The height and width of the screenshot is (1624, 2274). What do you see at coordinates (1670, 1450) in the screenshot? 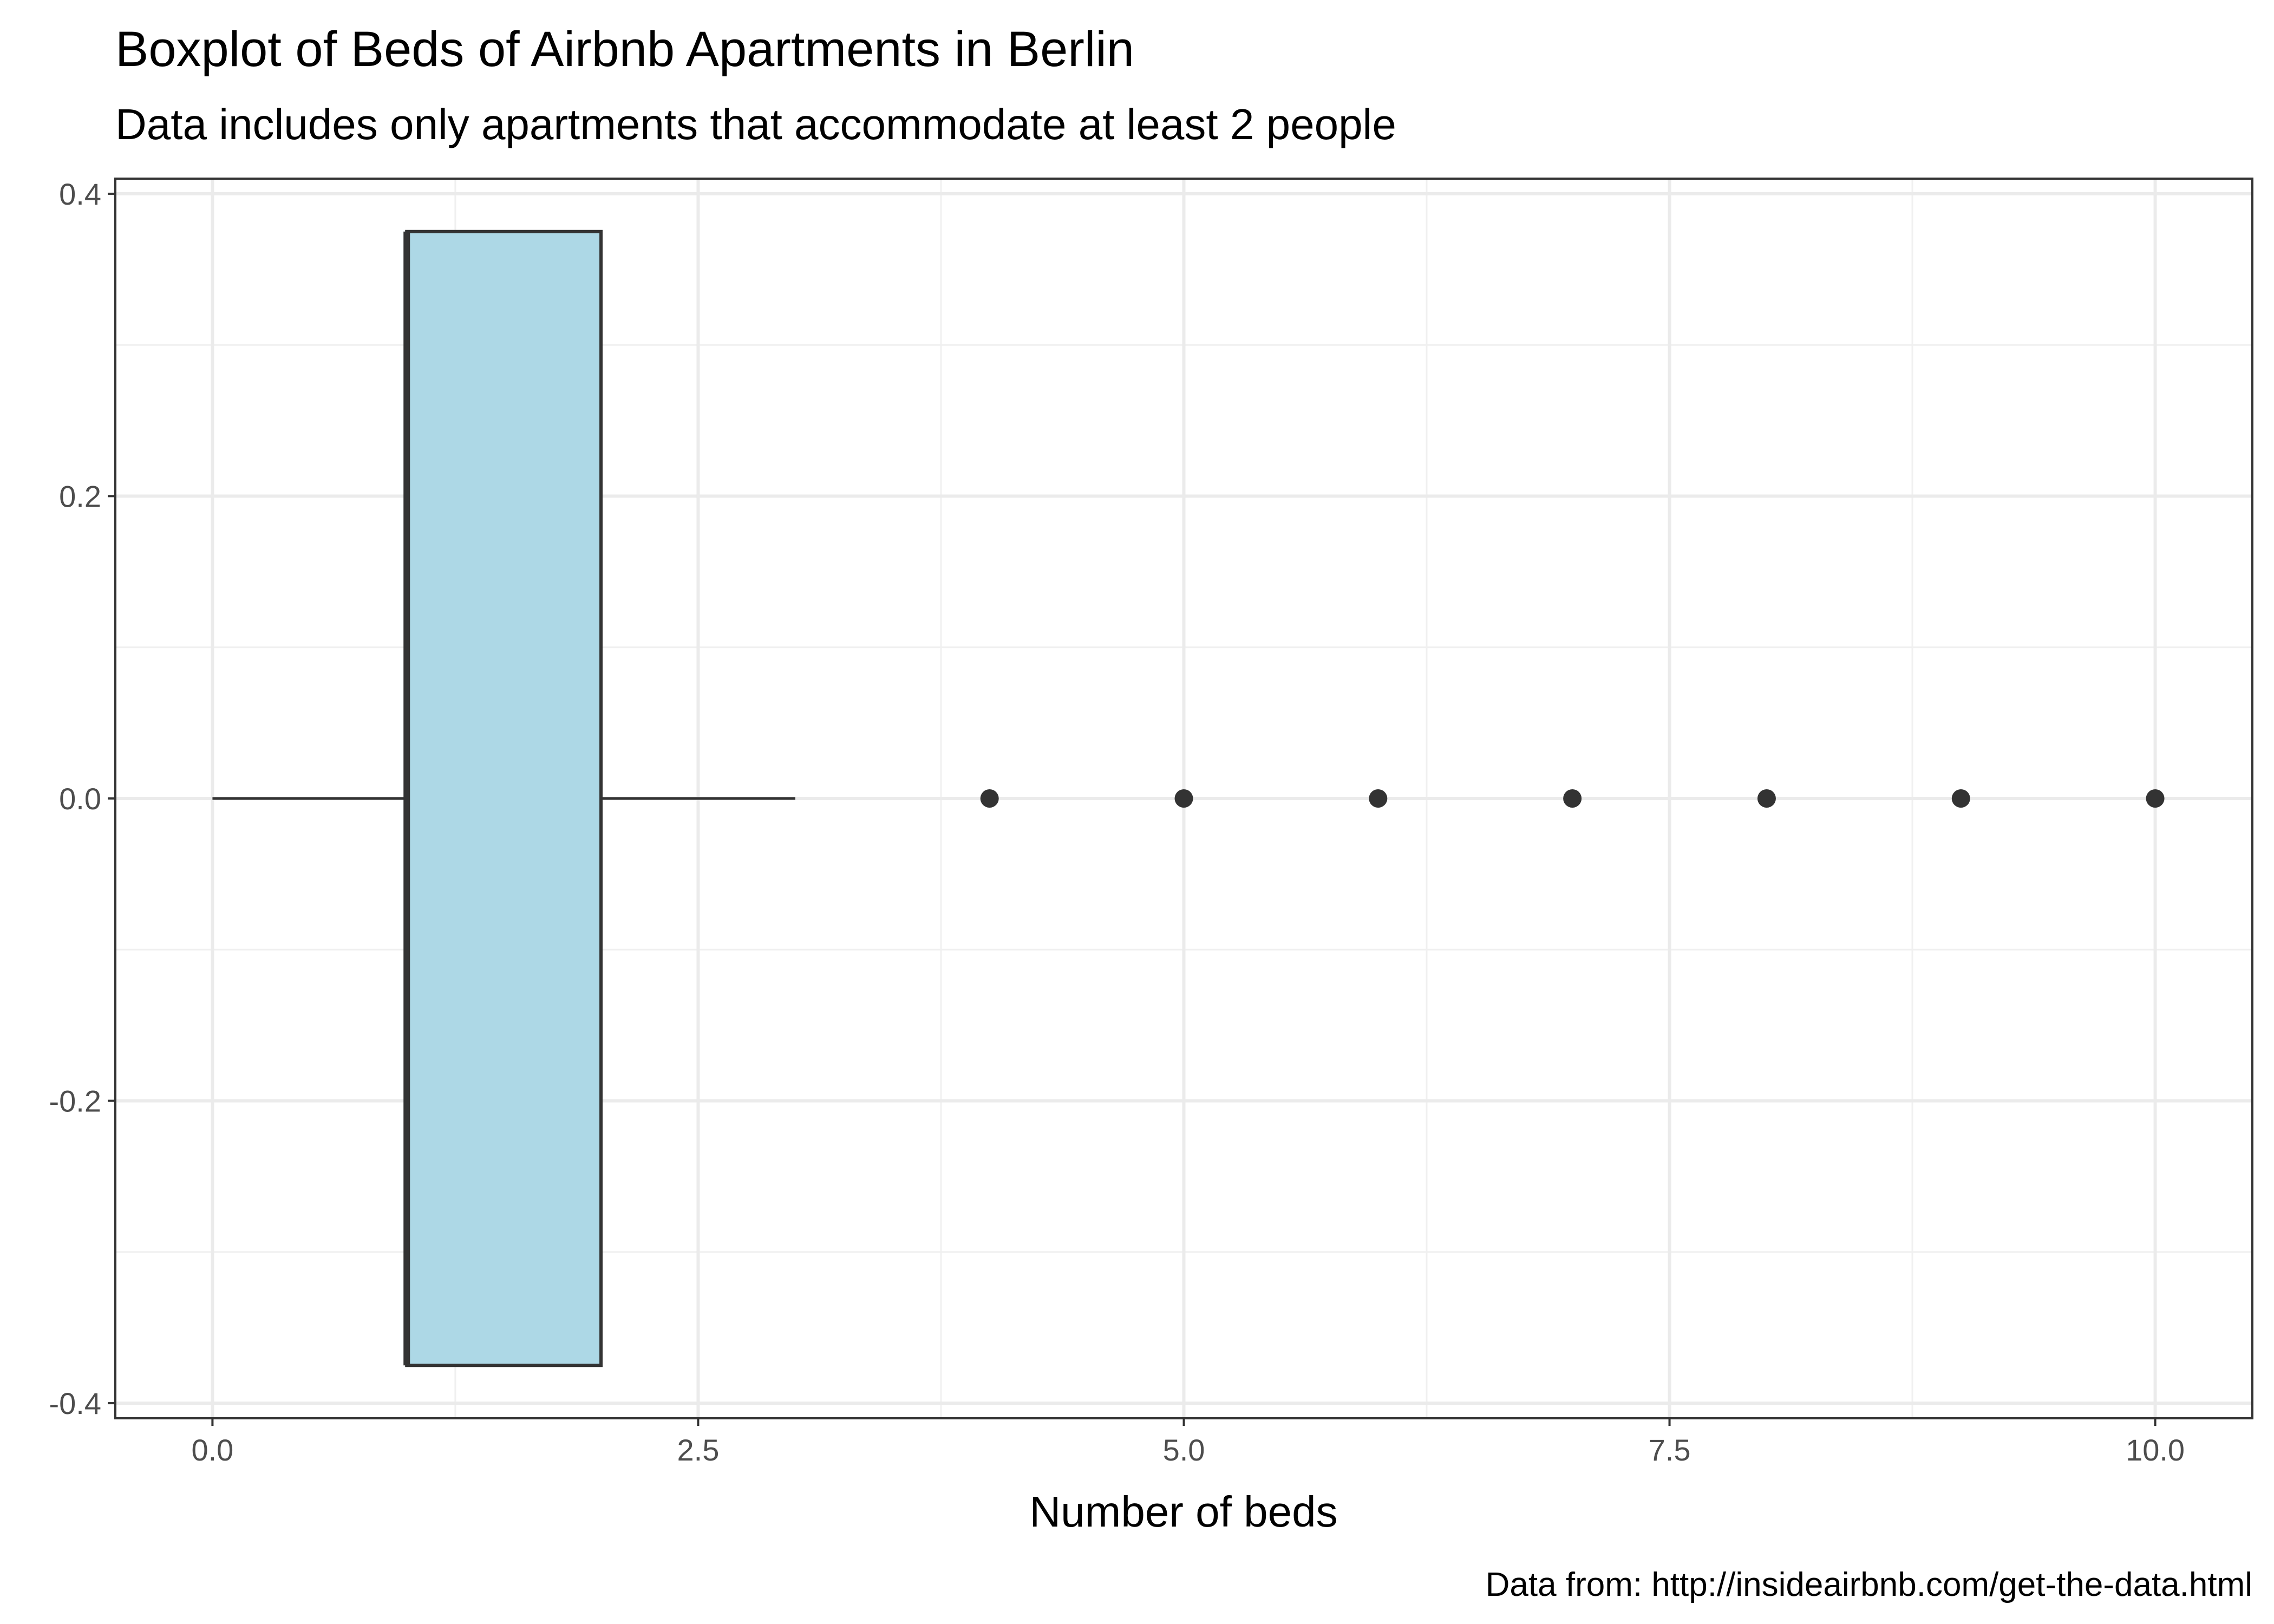
I see `x-tick-label: 7.5` at bounding box center [1670, 1450].